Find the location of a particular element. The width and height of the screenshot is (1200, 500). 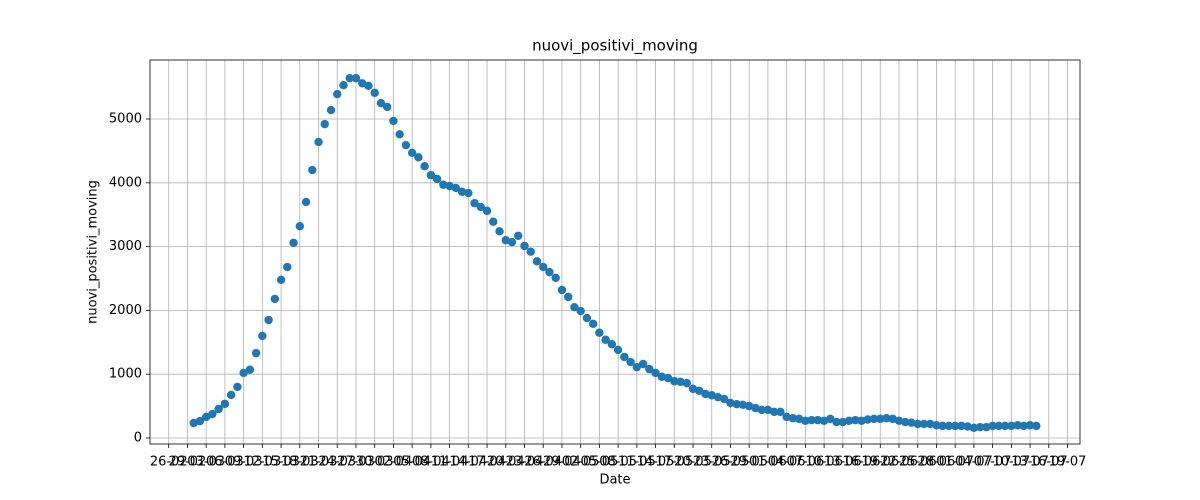

x-tick-label: 18-03 is located at coordinates (300, 462).